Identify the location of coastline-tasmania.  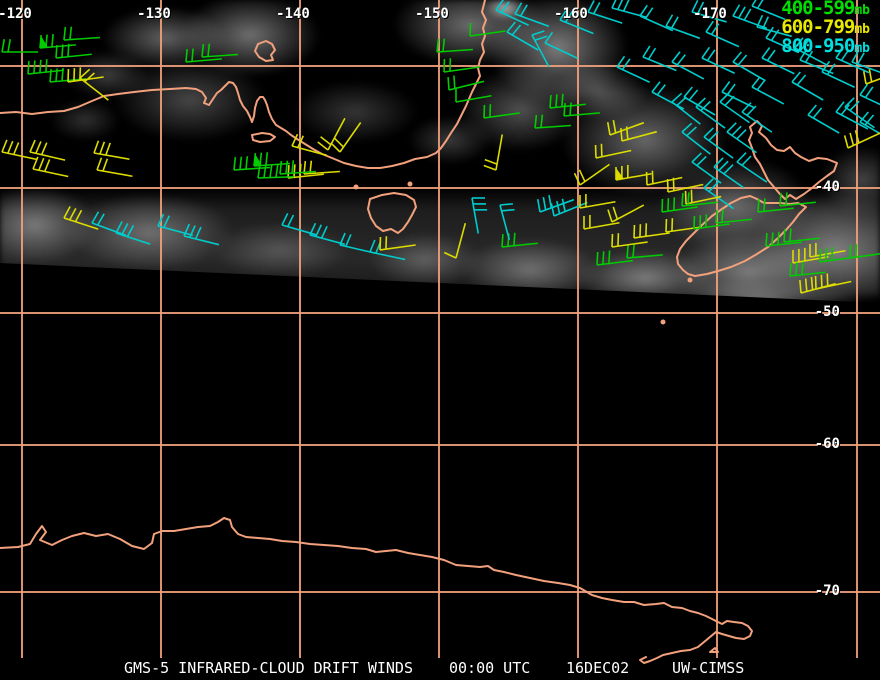
(392, 213).